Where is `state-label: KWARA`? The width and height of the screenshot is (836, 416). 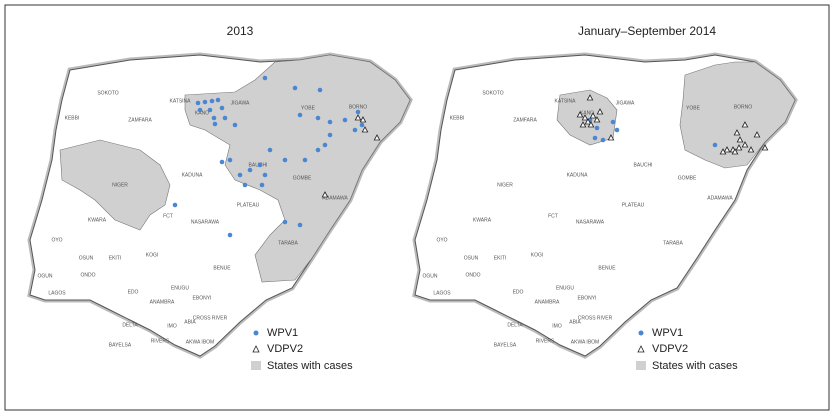
state-label: KWARA is located at coordinates (97, 220).